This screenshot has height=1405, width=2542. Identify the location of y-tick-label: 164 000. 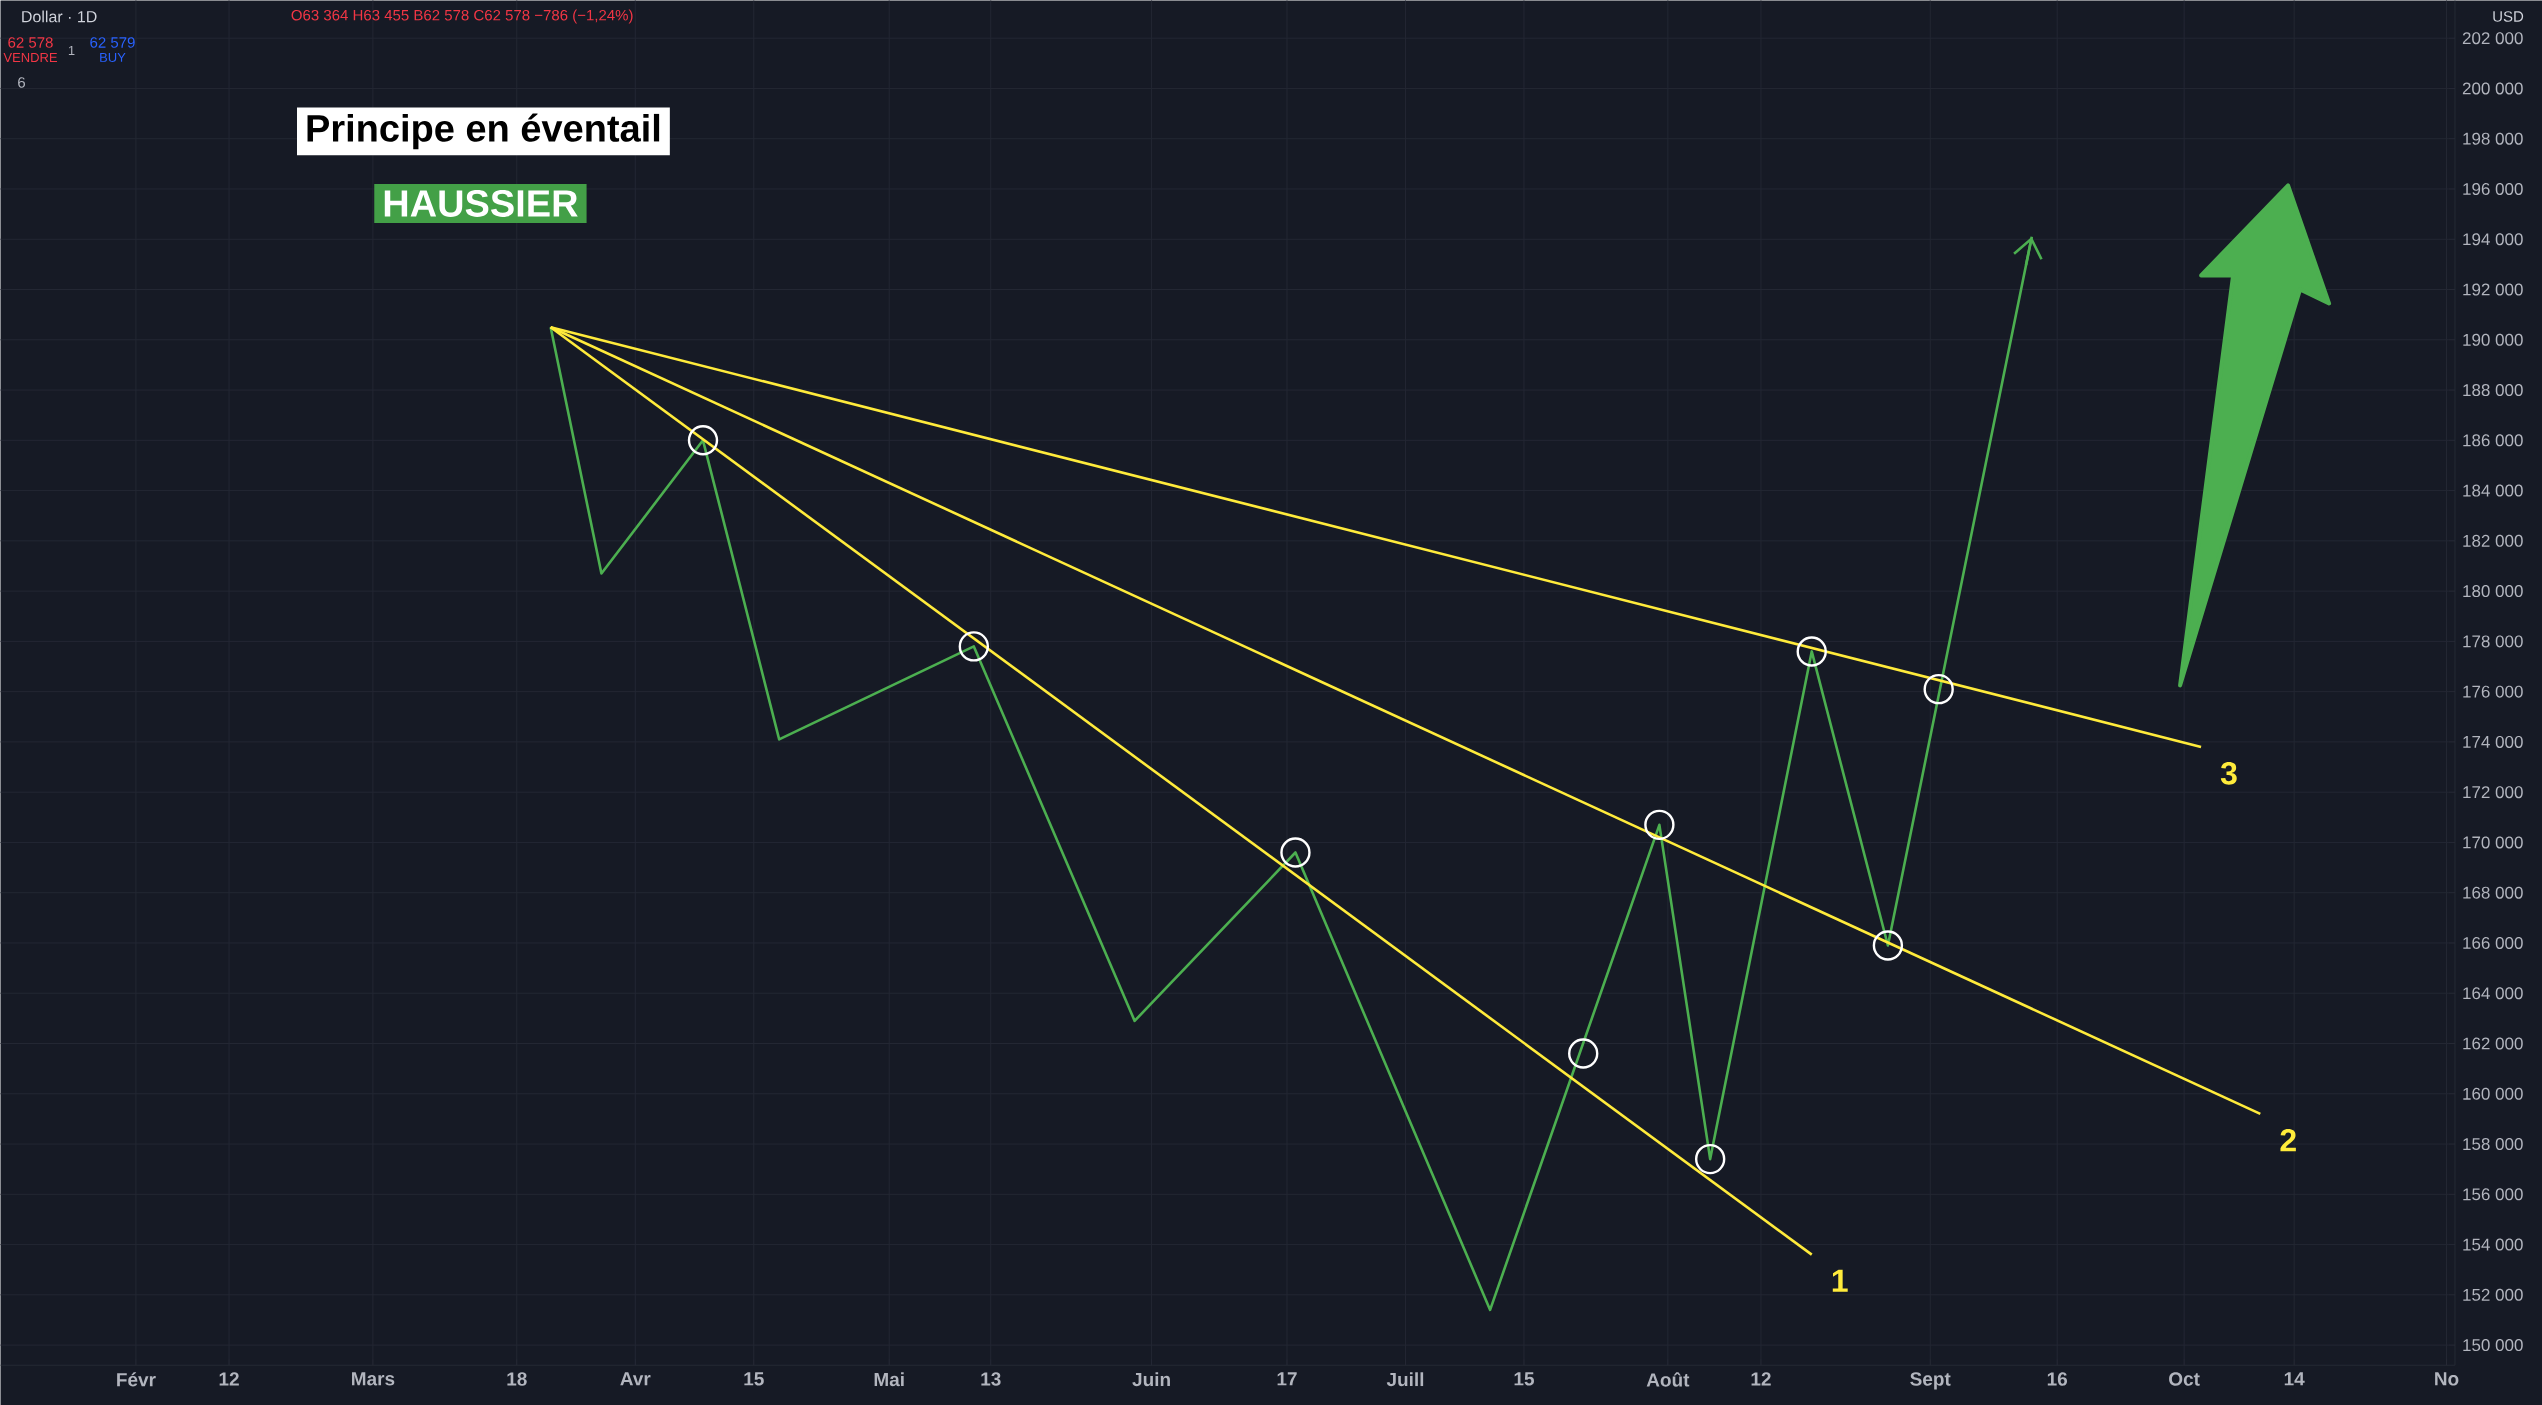
(2493, 993).